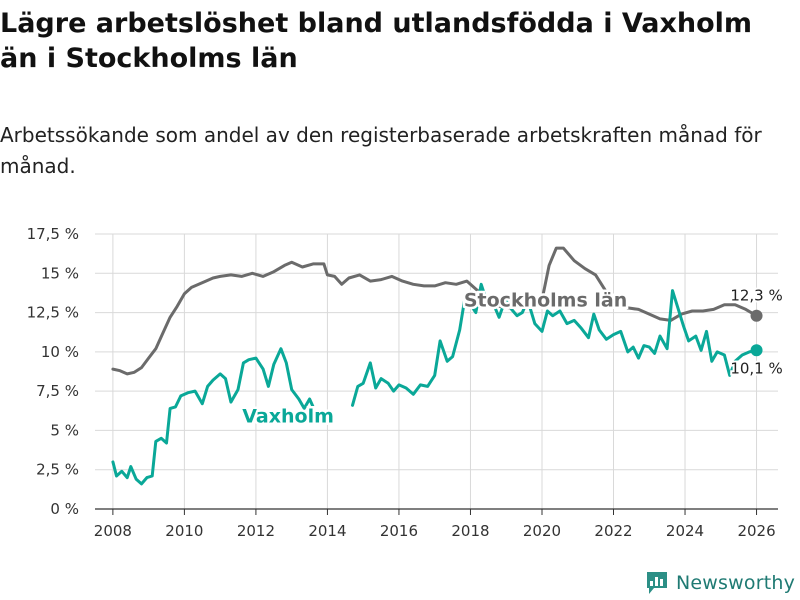 This screenshot has height=600, width=800. Describe the element at coordinates (53, 371) in the screenshot. I see `y-axis: 0 % 2,5 % 5 % 7,5 % 10 % 12,5 % 15 % 17,5 %` at that location.